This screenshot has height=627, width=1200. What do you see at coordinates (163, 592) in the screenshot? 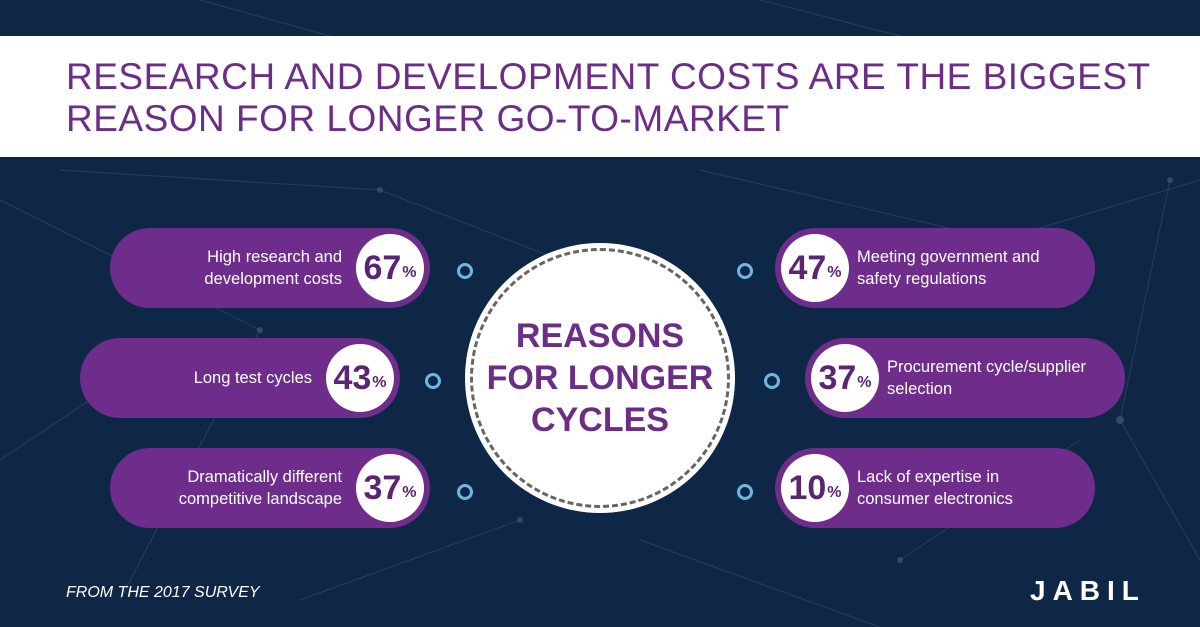
I see `footer: FROM THE 2017 SURVEY` at bounding box center [163, 592].